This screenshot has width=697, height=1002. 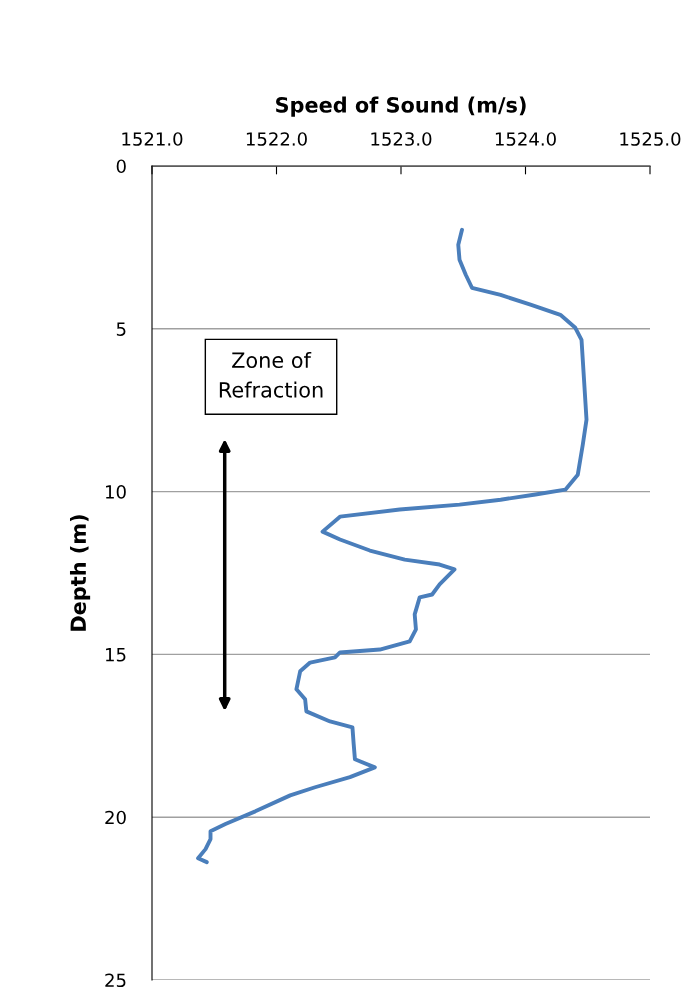 I want to click on y-axis-title: Depth (m), so click(x=80, y=573).